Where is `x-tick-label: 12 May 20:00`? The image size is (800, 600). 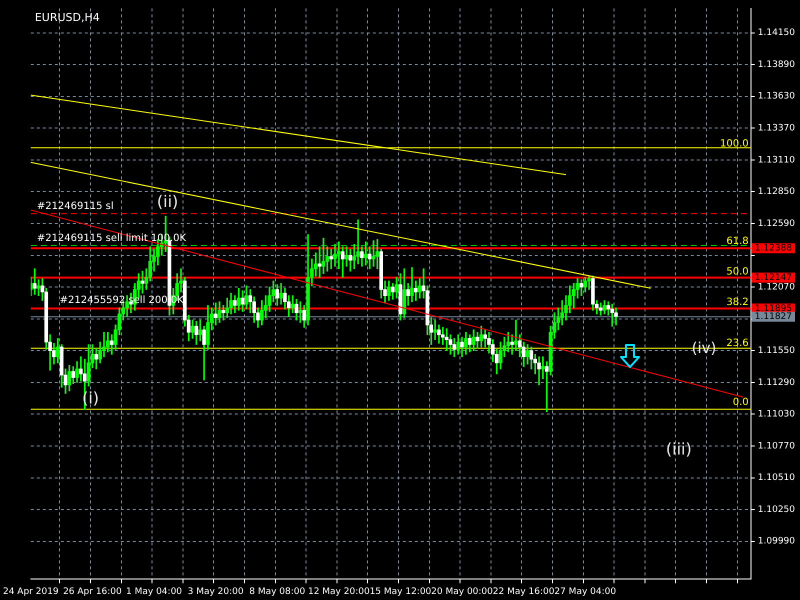 x-tick-label: 12 May 20:00 is located at coordinates (339, 591).